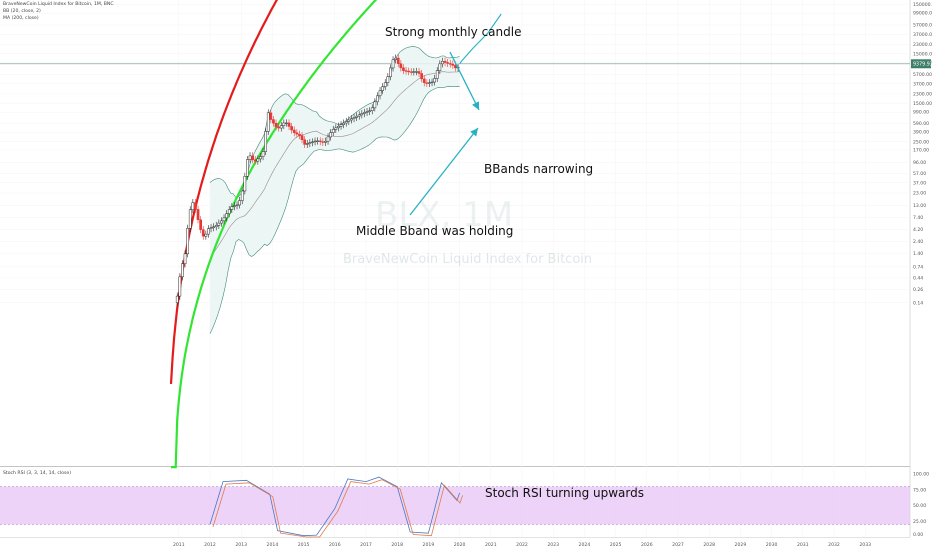 The height and width of the screenshot is (550, 932). Describe the element at coordinates (553, 545) in the screenshot. I see `time-tick-label: 2023` at that location.